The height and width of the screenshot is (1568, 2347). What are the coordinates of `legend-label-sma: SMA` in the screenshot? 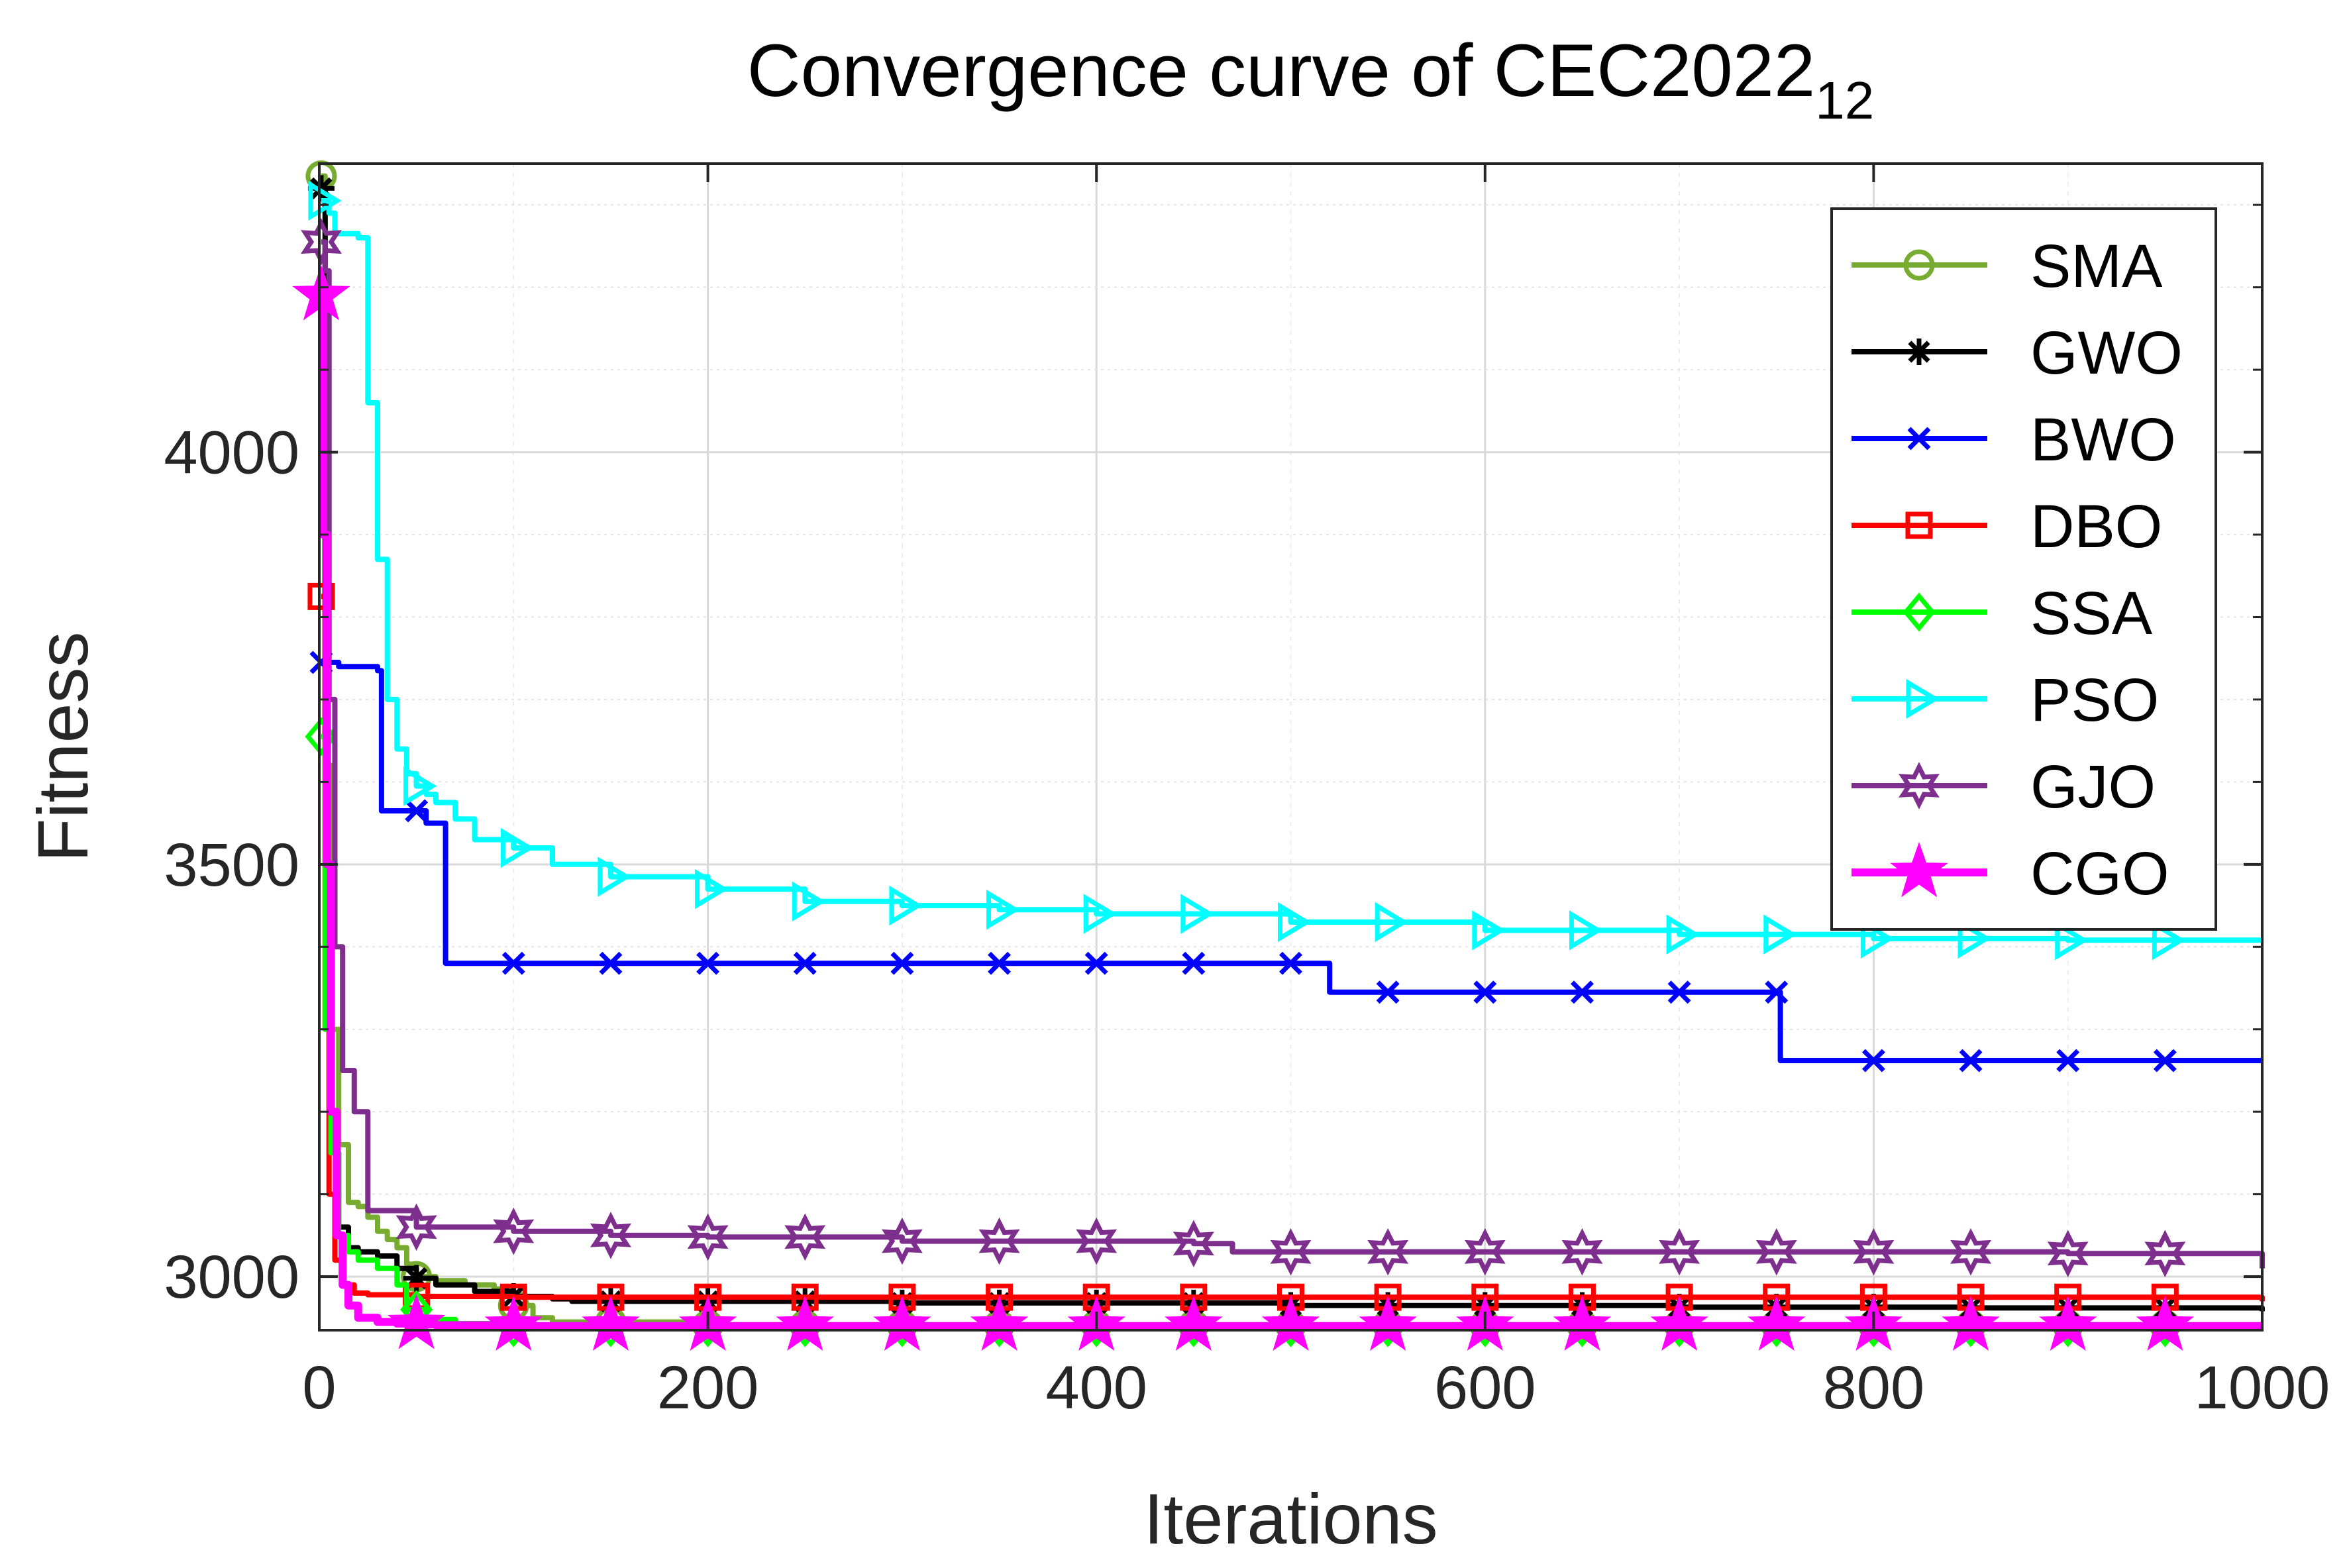 It's located at (2096, 266).